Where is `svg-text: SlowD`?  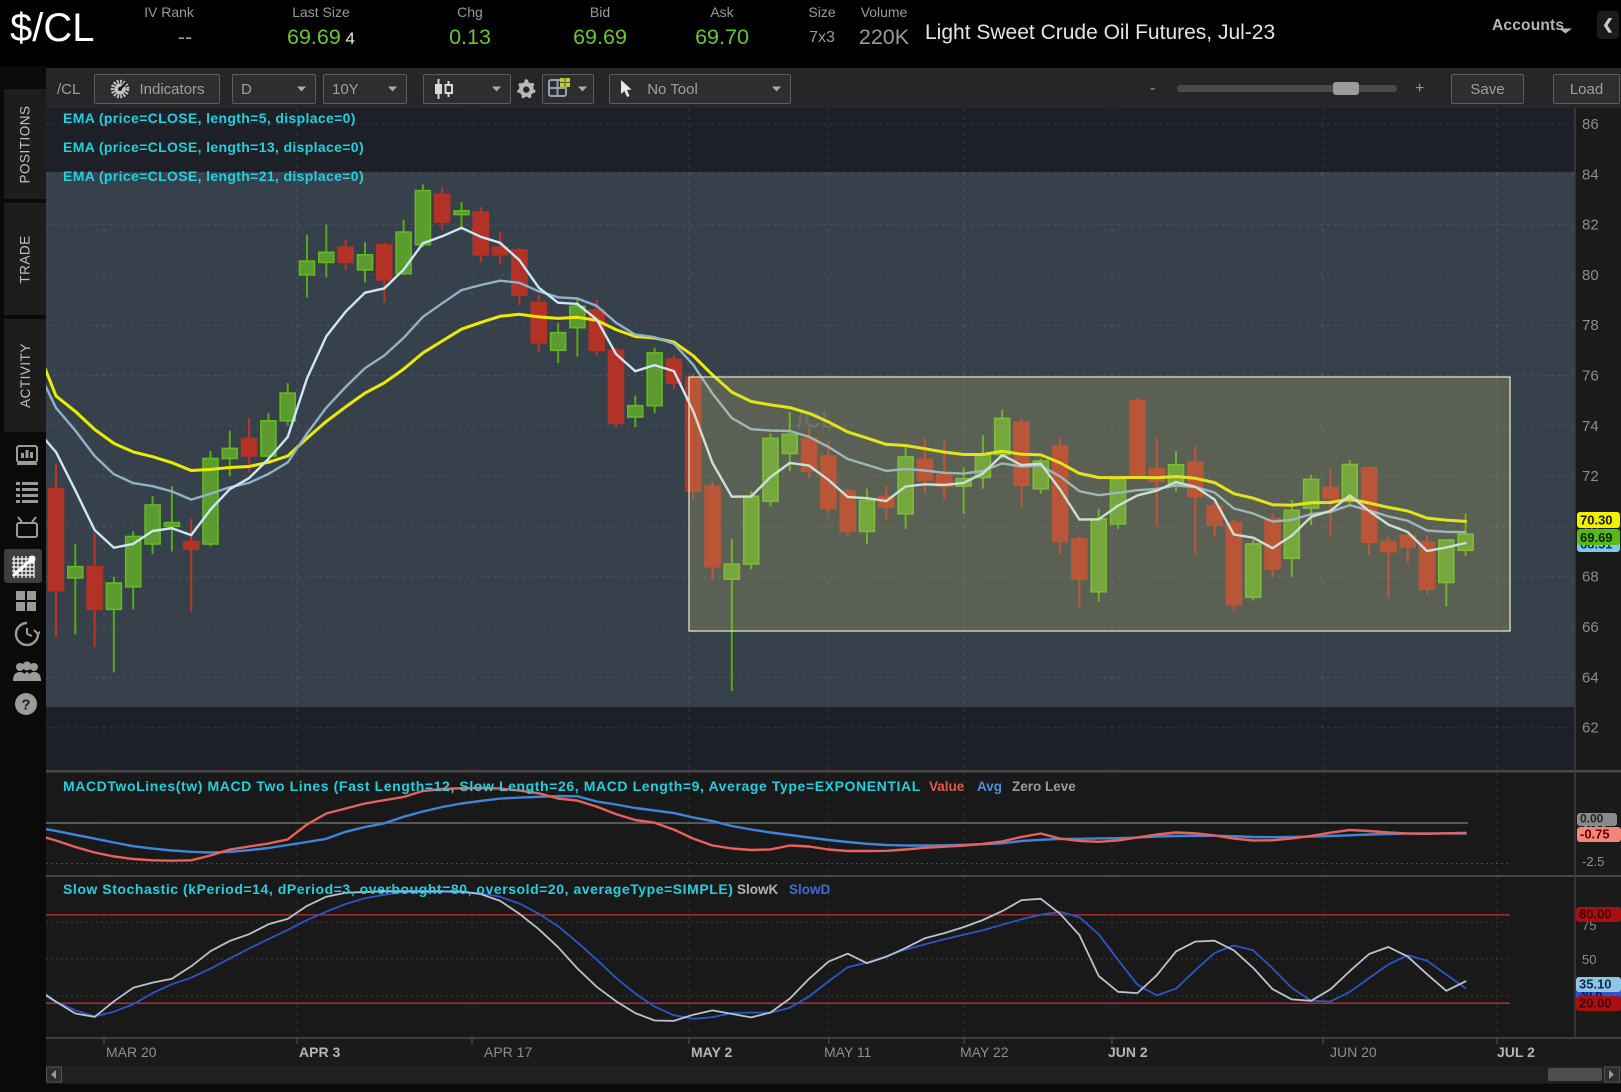 svg-text: SlowD is located at coordinates (810, 889).